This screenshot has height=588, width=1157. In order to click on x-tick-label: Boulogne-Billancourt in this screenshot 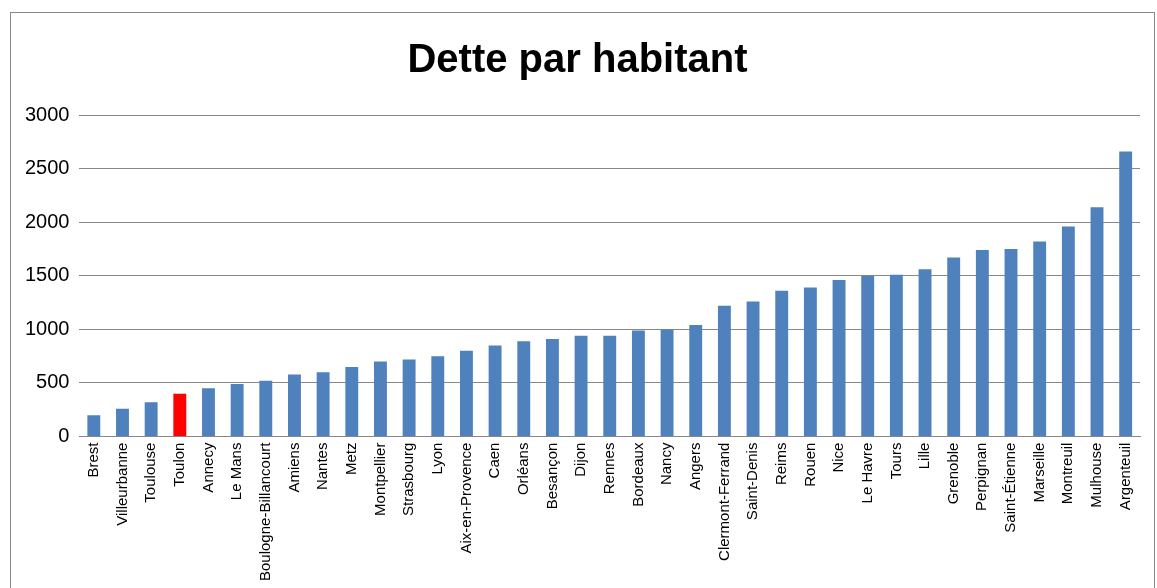, I will do `click(264, 511)`.